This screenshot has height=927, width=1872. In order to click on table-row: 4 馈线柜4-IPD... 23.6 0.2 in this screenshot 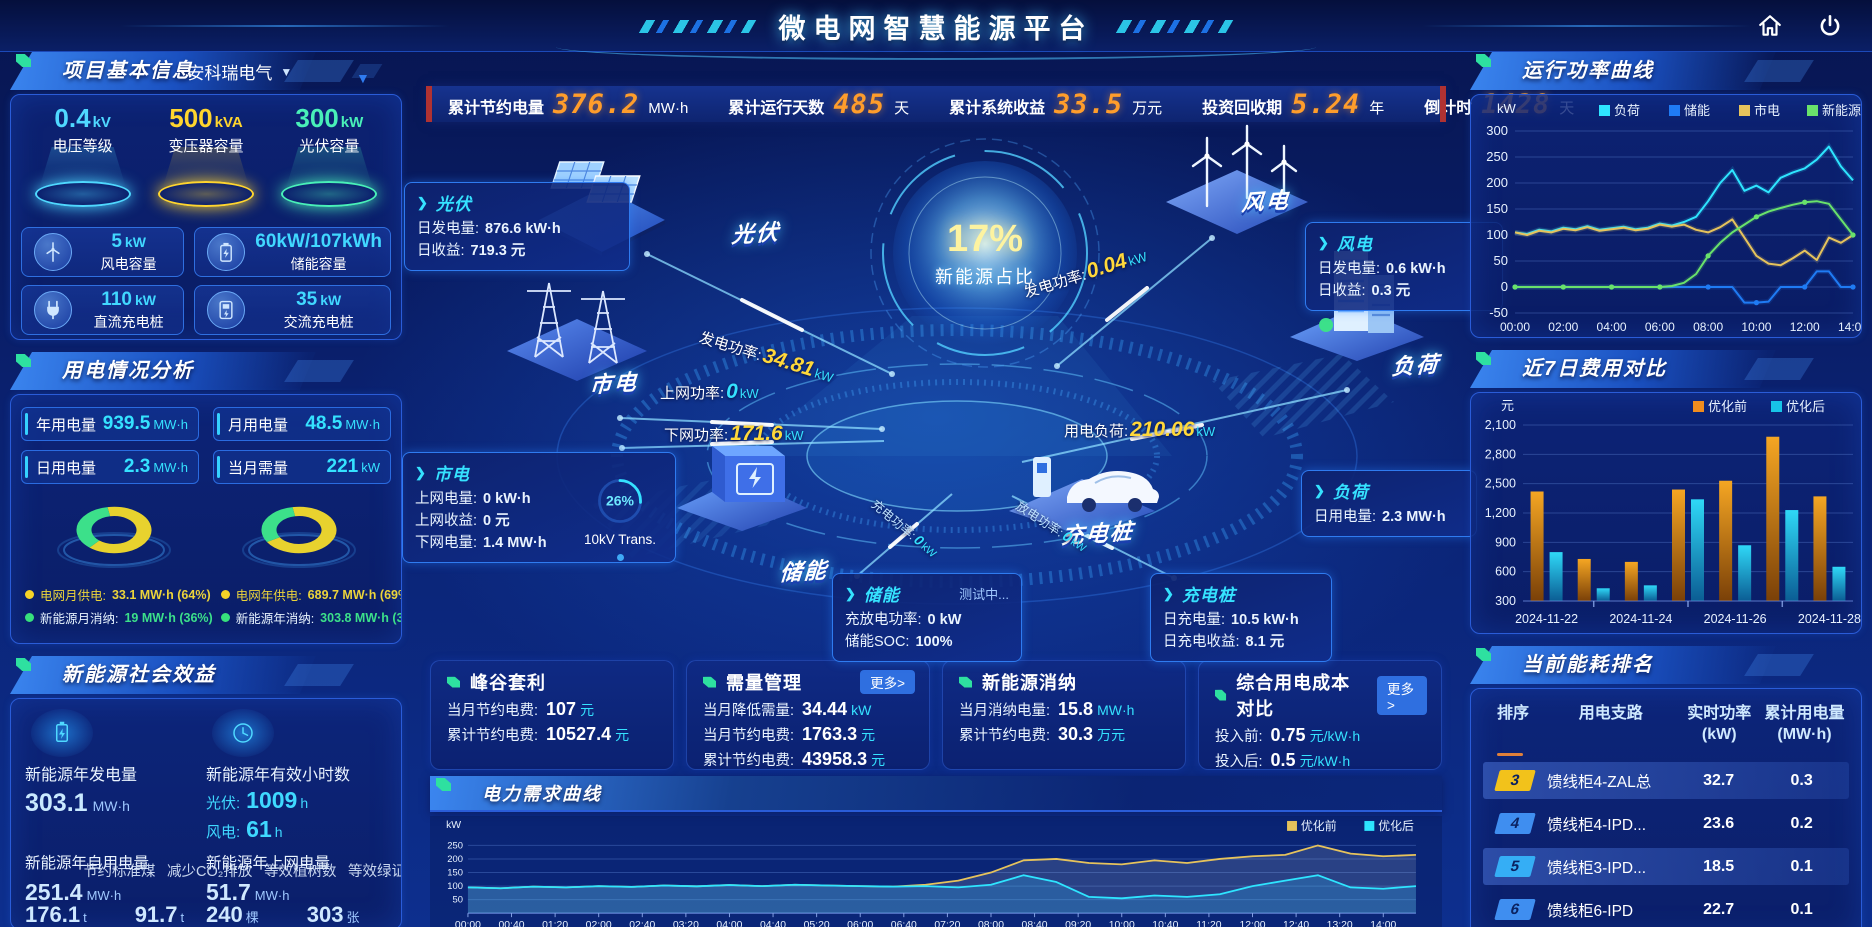, I will do `click(1666, 823)`.